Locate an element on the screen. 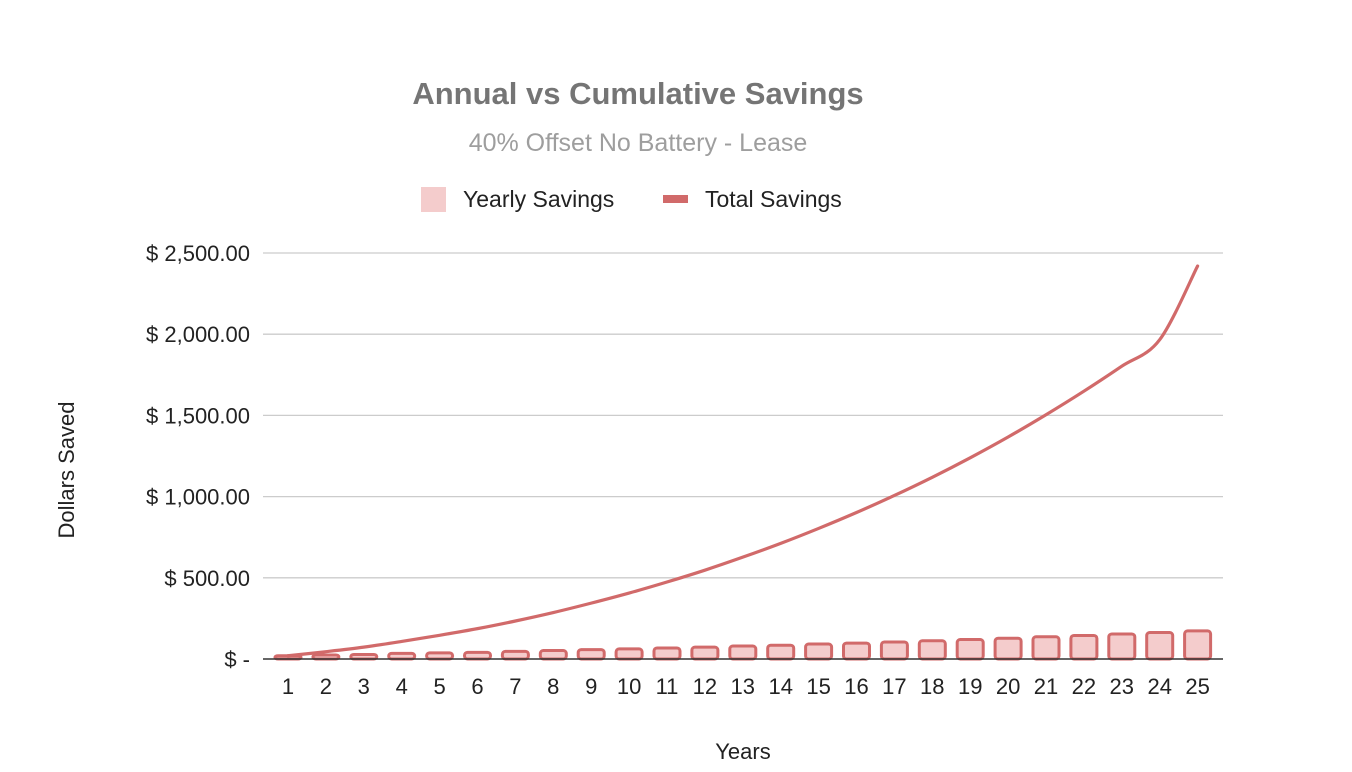 The height and width of the screenshot is (772, 1352). x-tick-label: 14 is located at coordinates (780, 686).